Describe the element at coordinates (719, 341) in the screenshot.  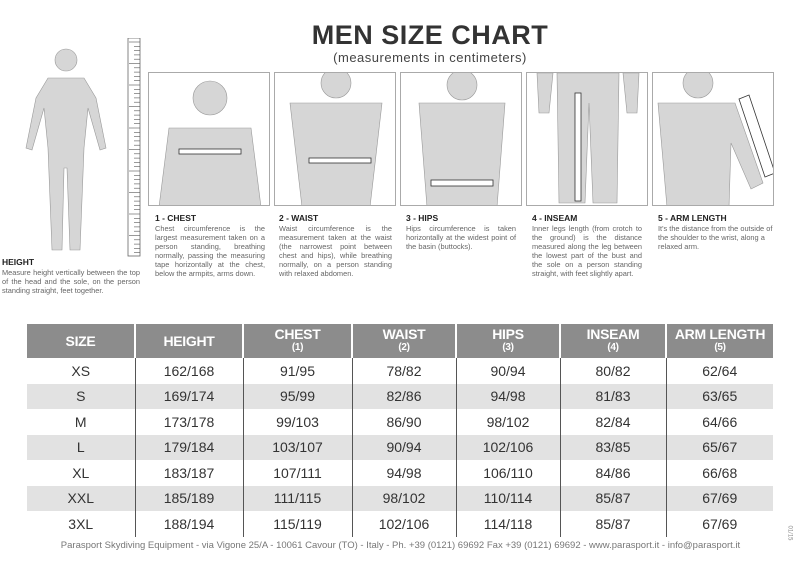
I see `column-header: ARM LENGTH (5)` at that location.